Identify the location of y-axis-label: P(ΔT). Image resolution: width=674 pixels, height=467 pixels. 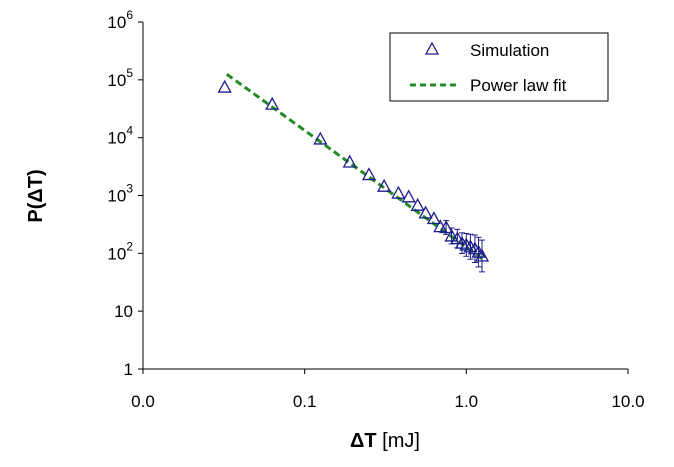
(36, 195).